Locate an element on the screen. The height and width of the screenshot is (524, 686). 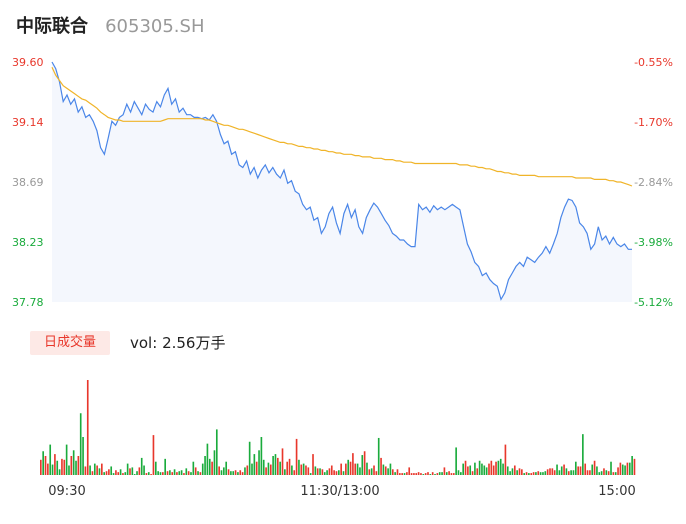
time-axis-labels: 09:30 11:30/13:00 15:00 is located at coordinates (341, 491).